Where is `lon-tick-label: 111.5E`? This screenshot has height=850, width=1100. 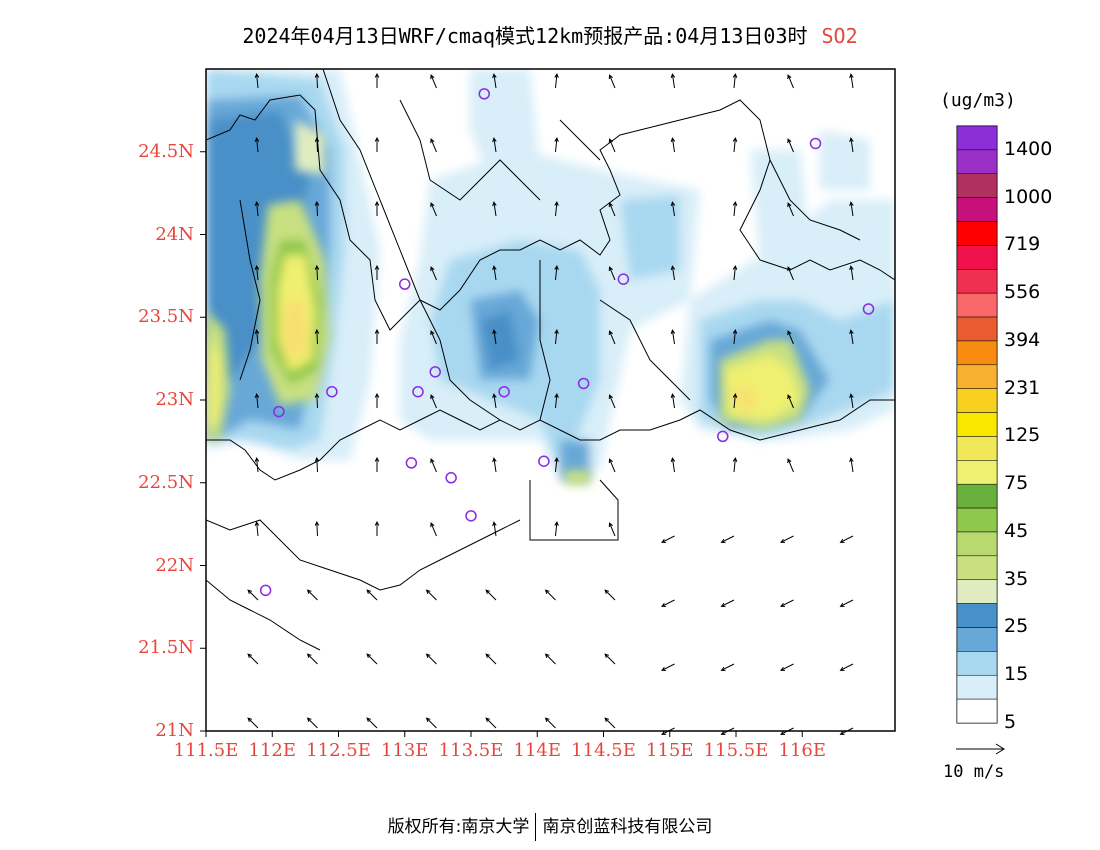 lon-tick-label: 111.5E is located at coordinates (206, 750).